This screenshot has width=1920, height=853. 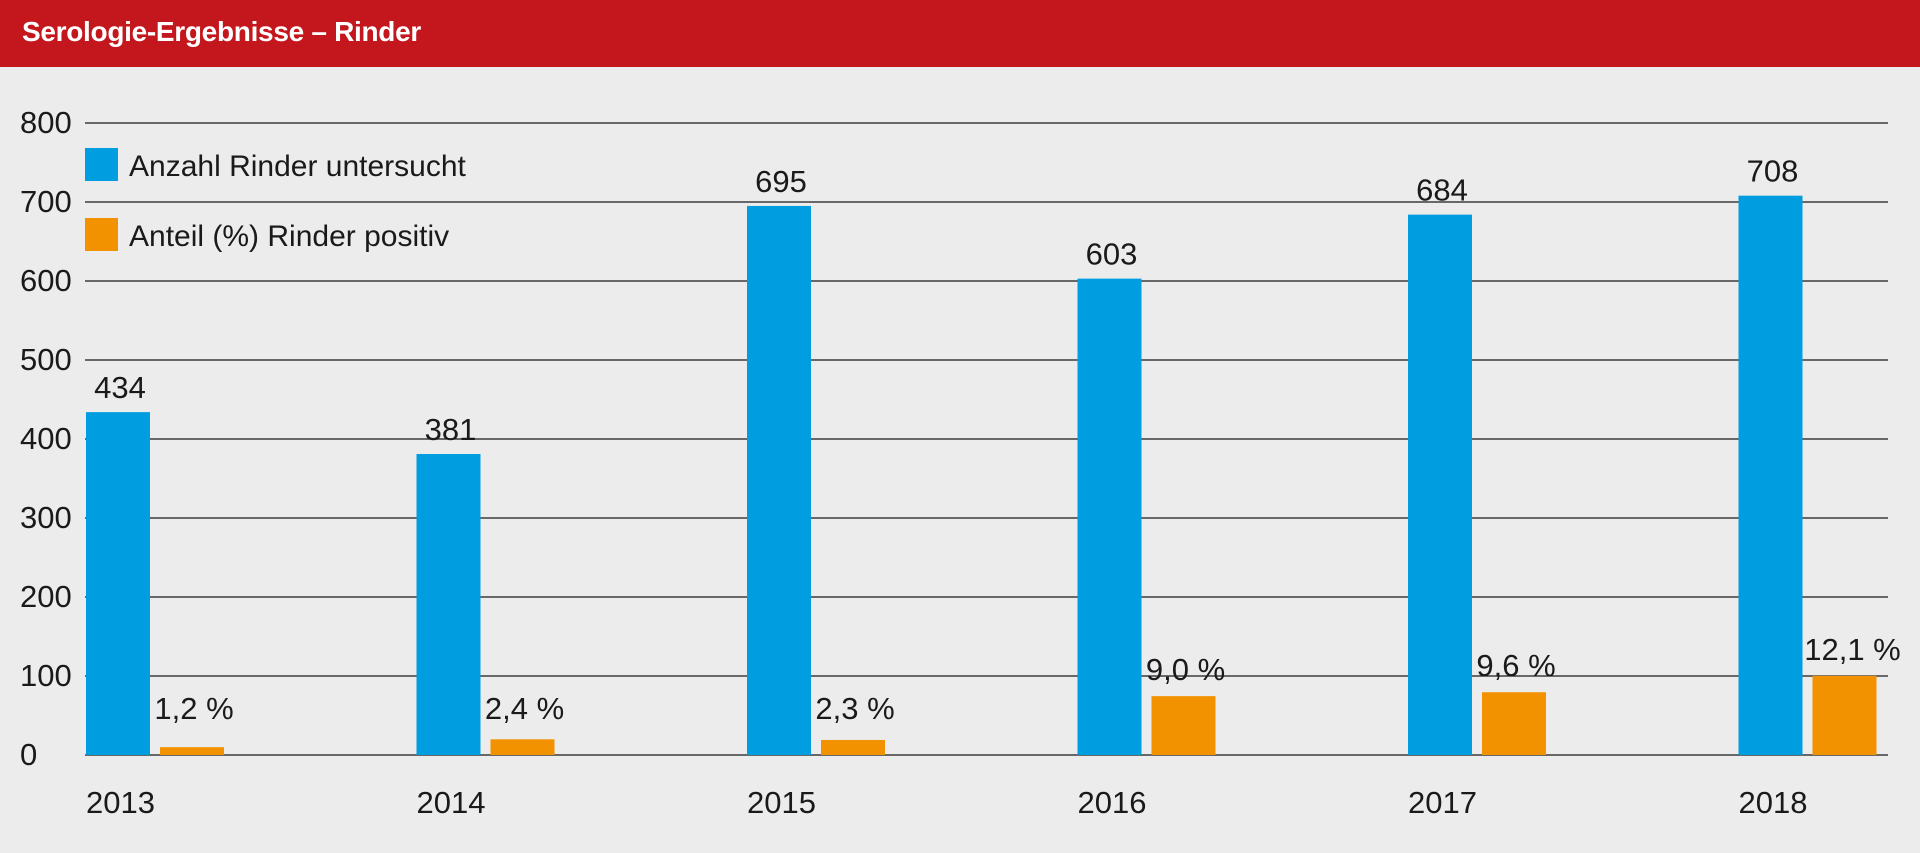 What do you see at coordinates (1112, 254) in the screenshot?
I see `data-label-anzahl: 603` at bounding box center [1112, 254].